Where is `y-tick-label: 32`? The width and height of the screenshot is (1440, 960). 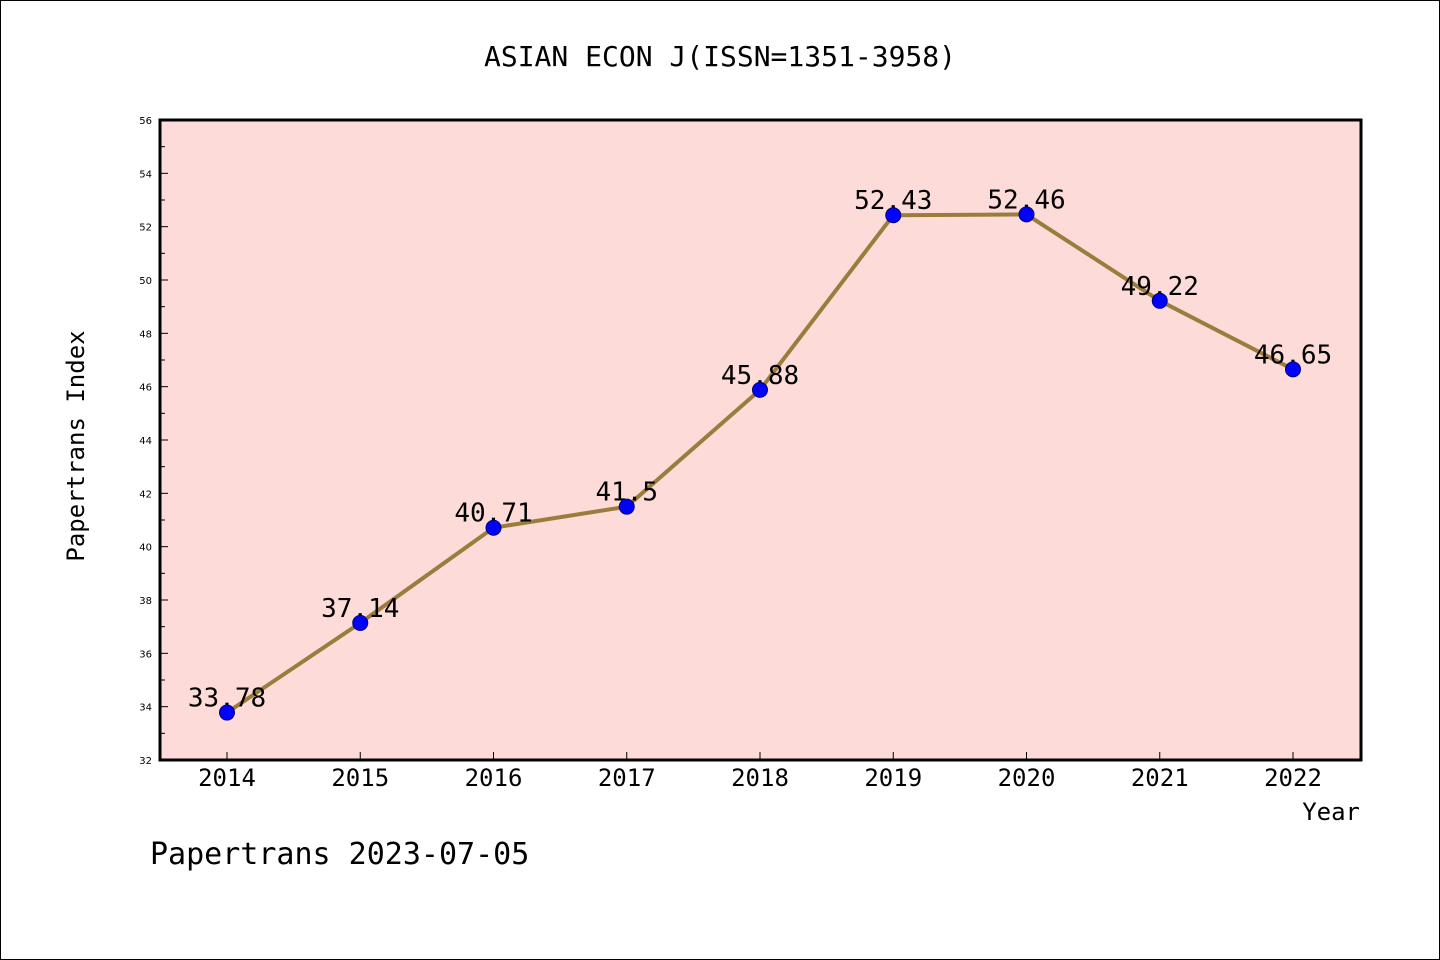 y-tick-label: 32 is located at coordinates (145, 761).